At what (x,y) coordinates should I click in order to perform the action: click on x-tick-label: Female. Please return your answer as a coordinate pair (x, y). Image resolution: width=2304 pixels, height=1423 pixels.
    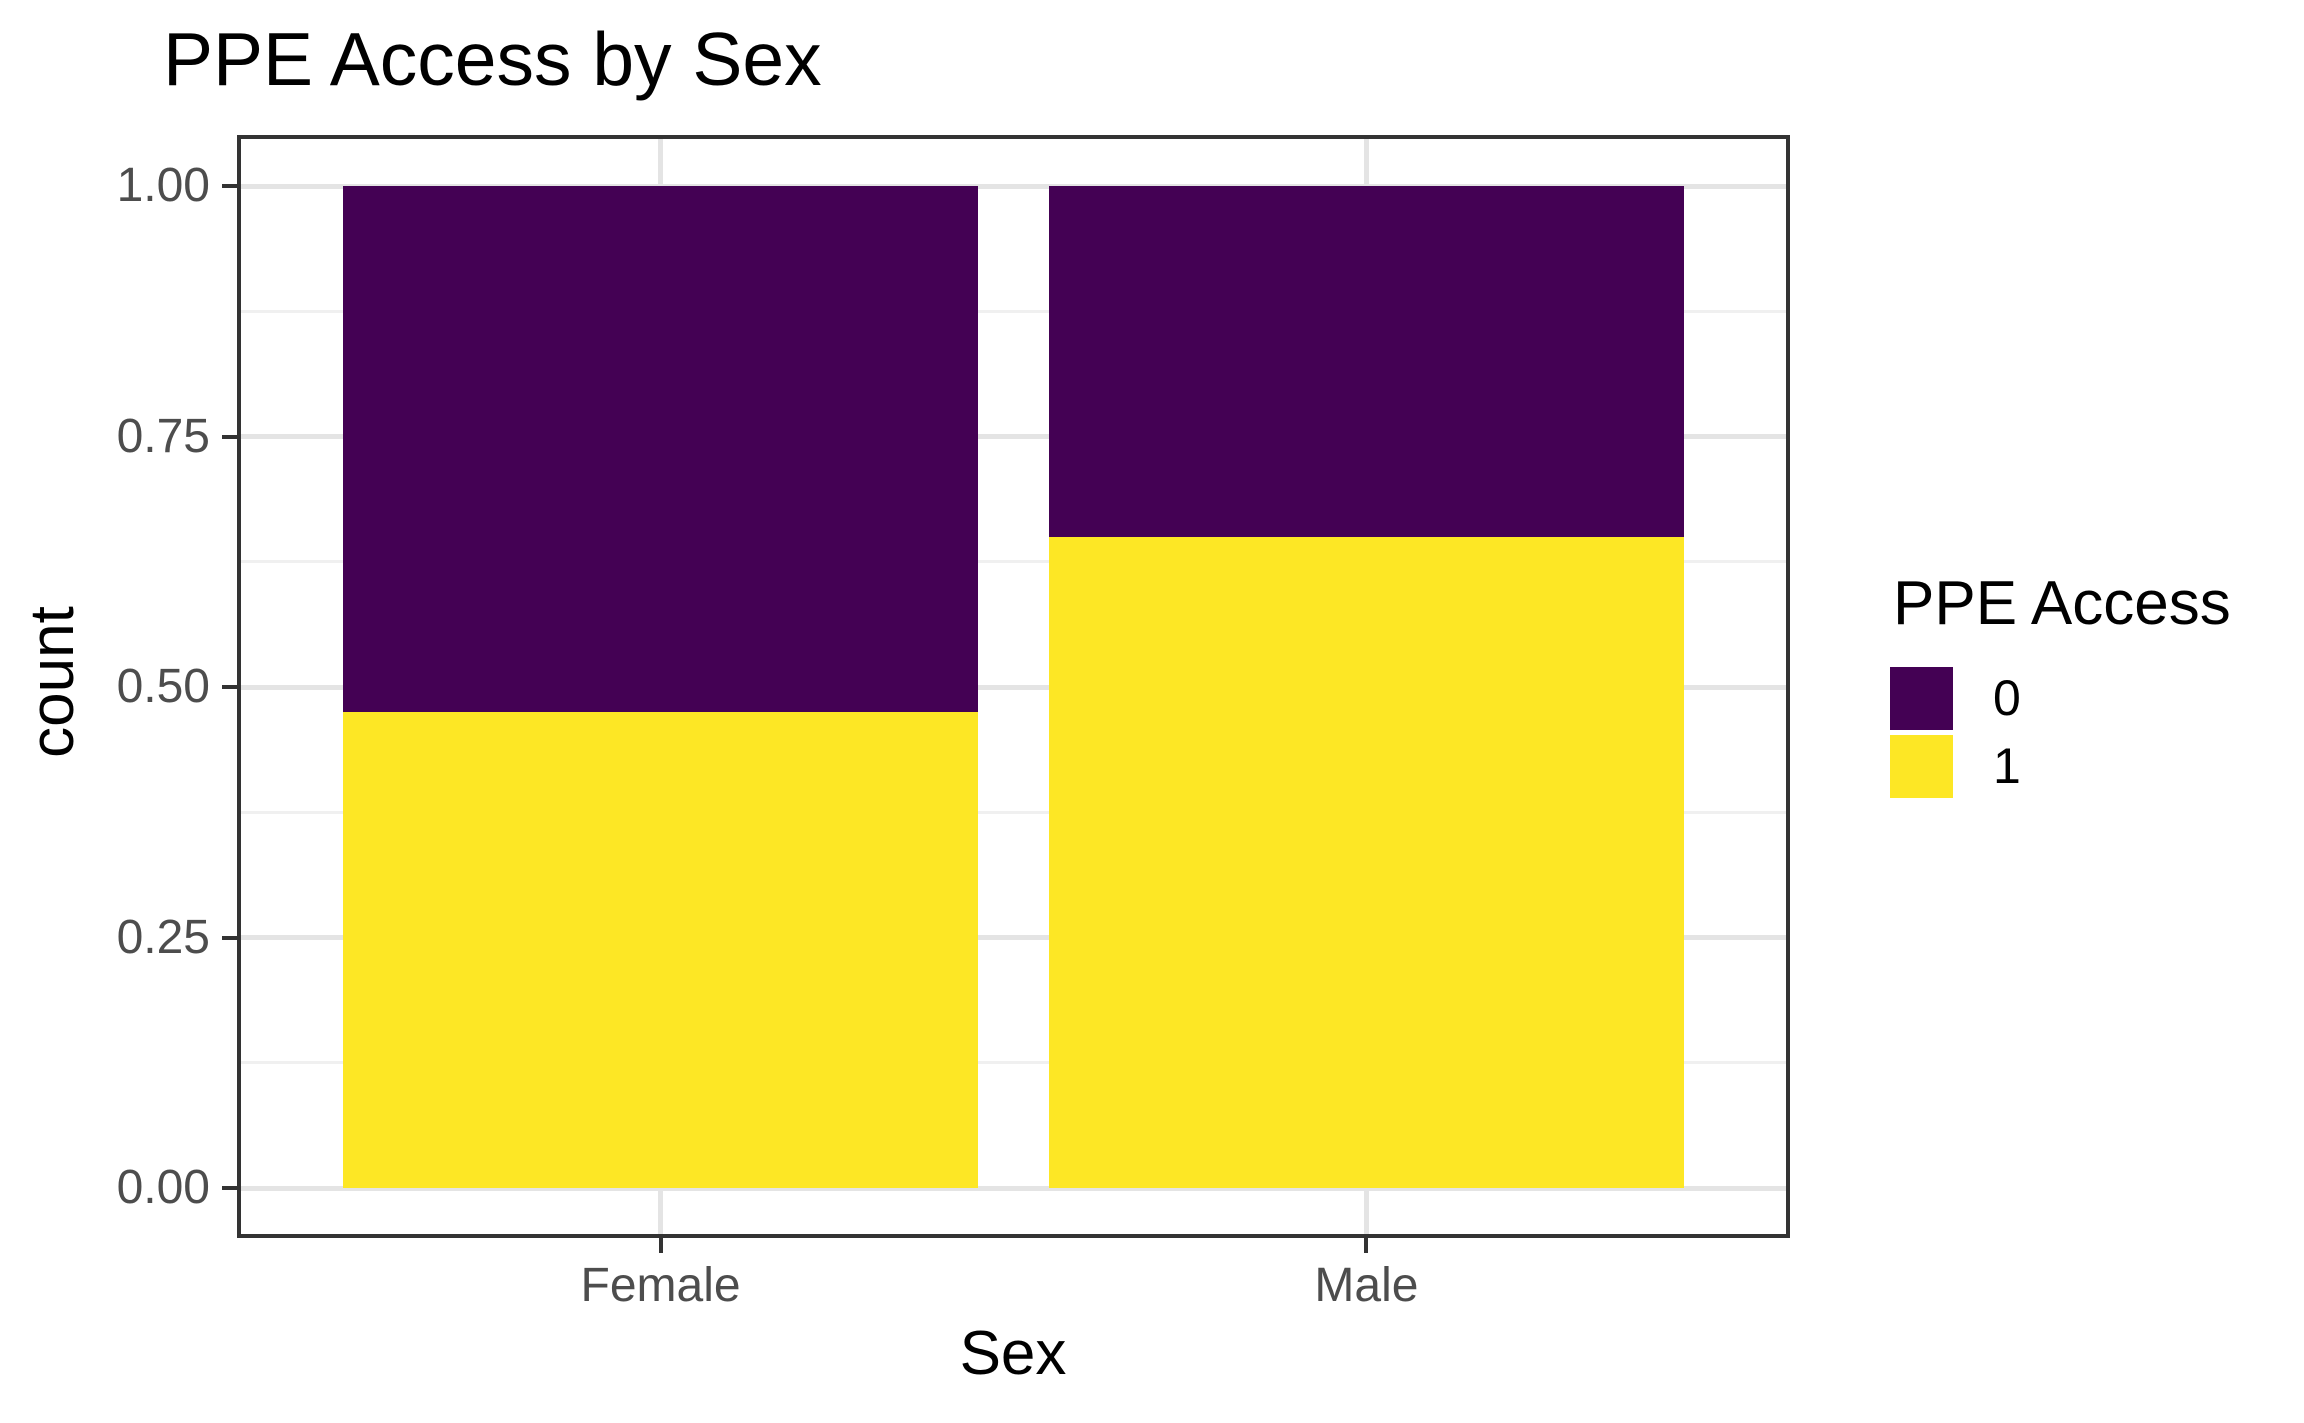
    Looking at the image, I should click on (660, 1285).